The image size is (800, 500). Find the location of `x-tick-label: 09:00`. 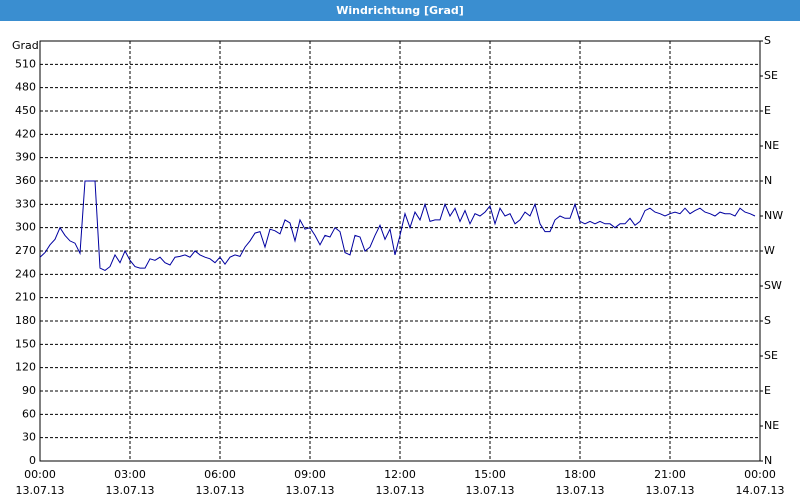

x-tick-label: 09:00 is located at coordinates (310, 474).